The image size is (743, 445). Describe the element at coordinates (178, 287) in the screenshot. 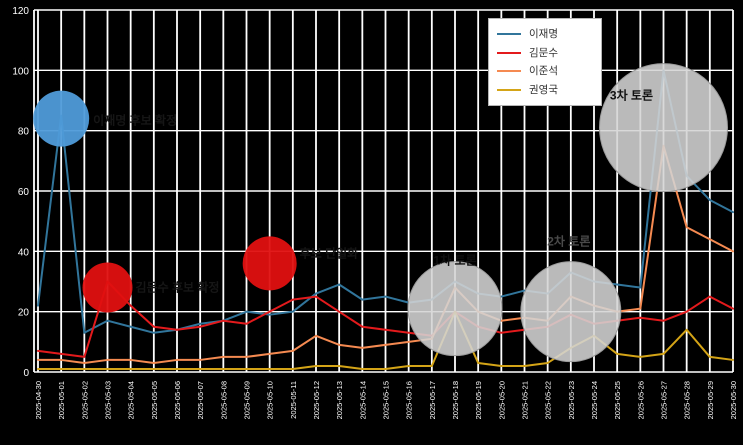

I see `candidate-confirmed-kim-label: 김문수 후보 확정` at that location.